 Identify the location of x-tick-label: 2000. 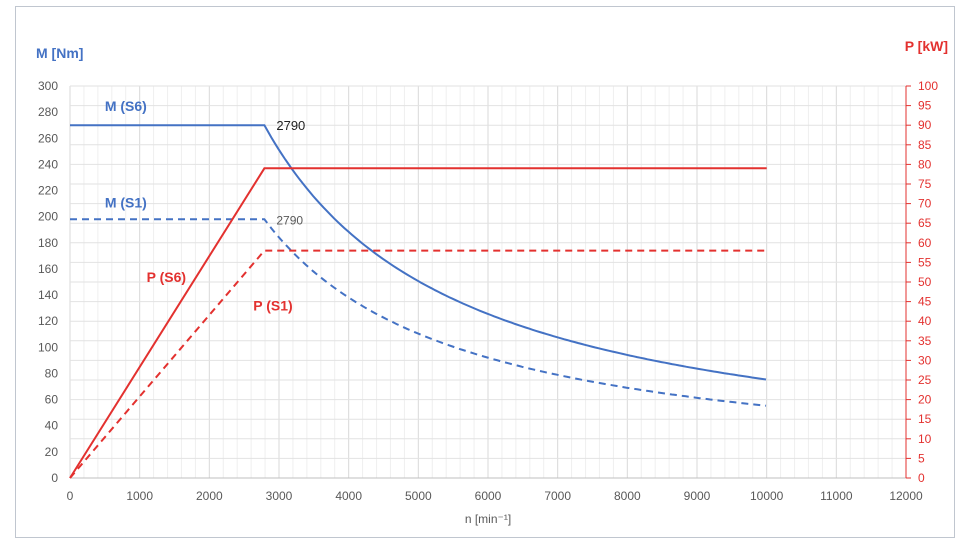
(209, 496).